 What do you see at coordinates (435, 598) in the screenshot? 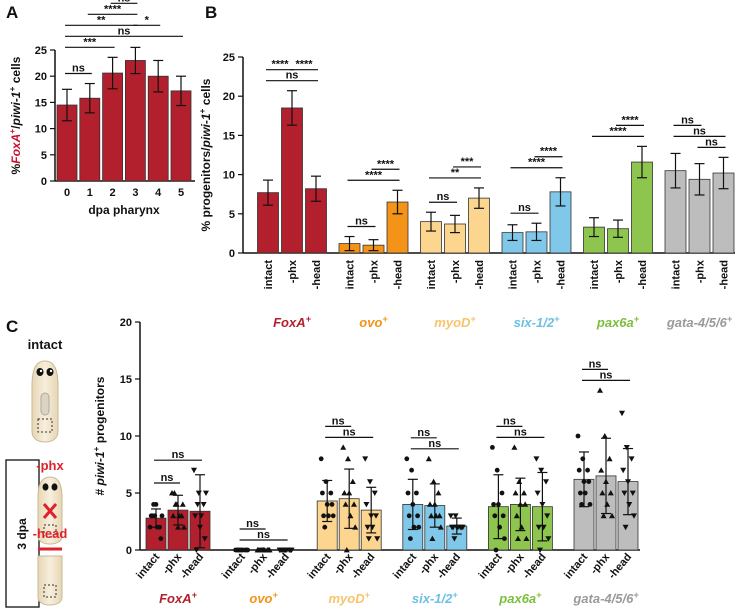
I see `group-label: six-1/2+` at bounding box center [435, 598].